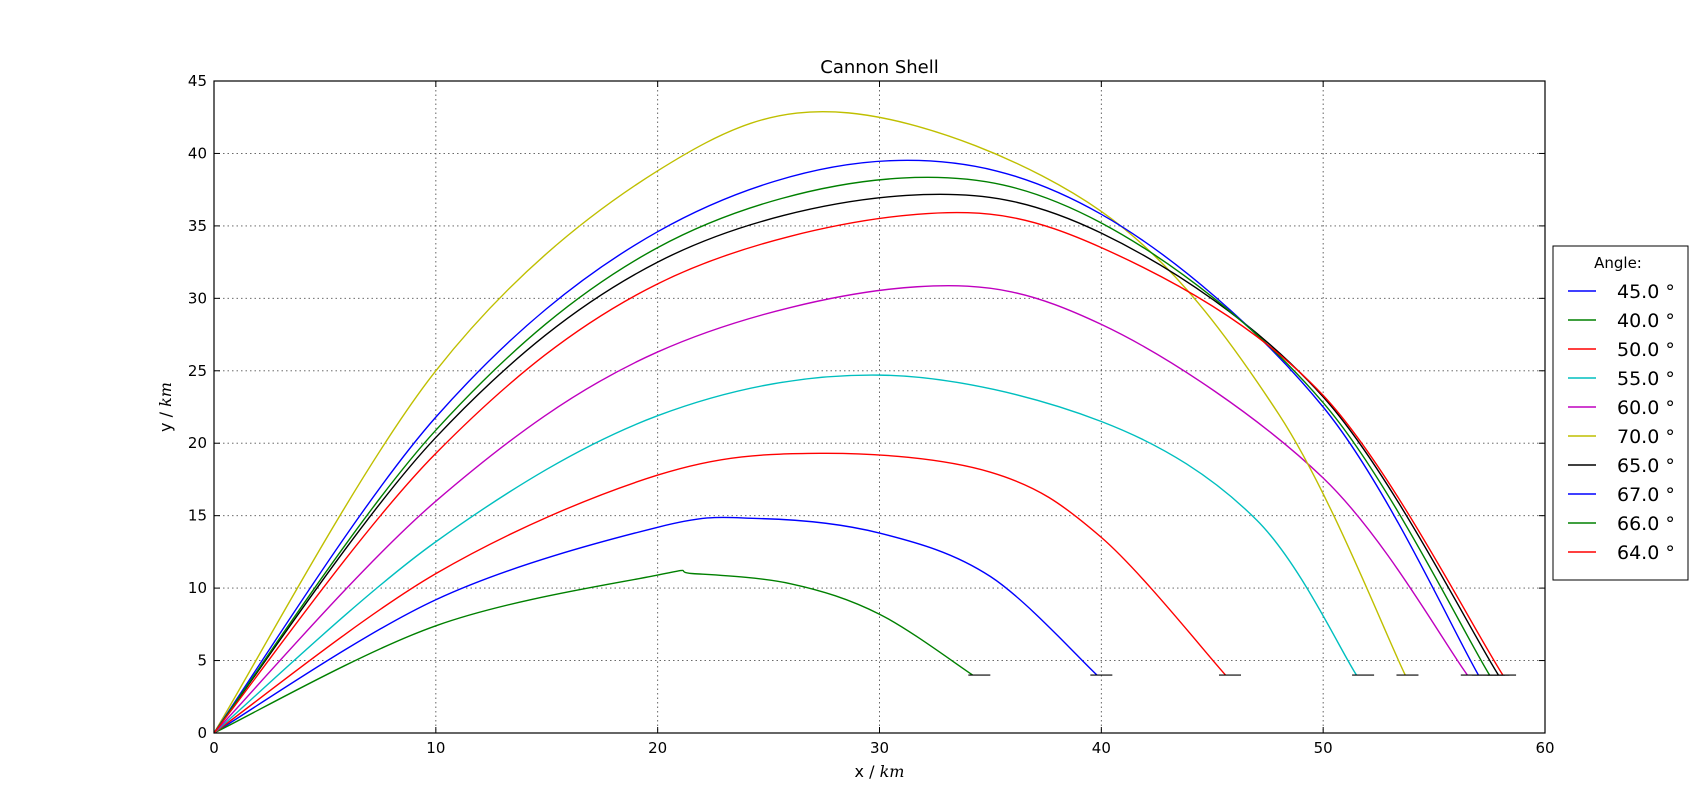 This screenshot has height=811, width=1707. I want to click on legend-label: 60.0 °, so click(1646, 408).